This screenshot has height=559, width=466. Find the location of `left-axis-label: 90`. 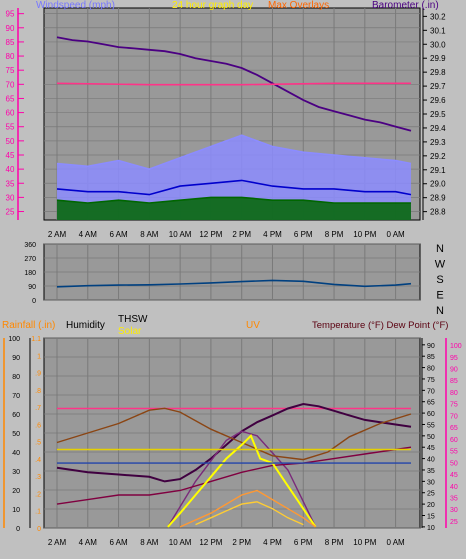

left-axis-label: 90 is located at coordinates (10, 28).